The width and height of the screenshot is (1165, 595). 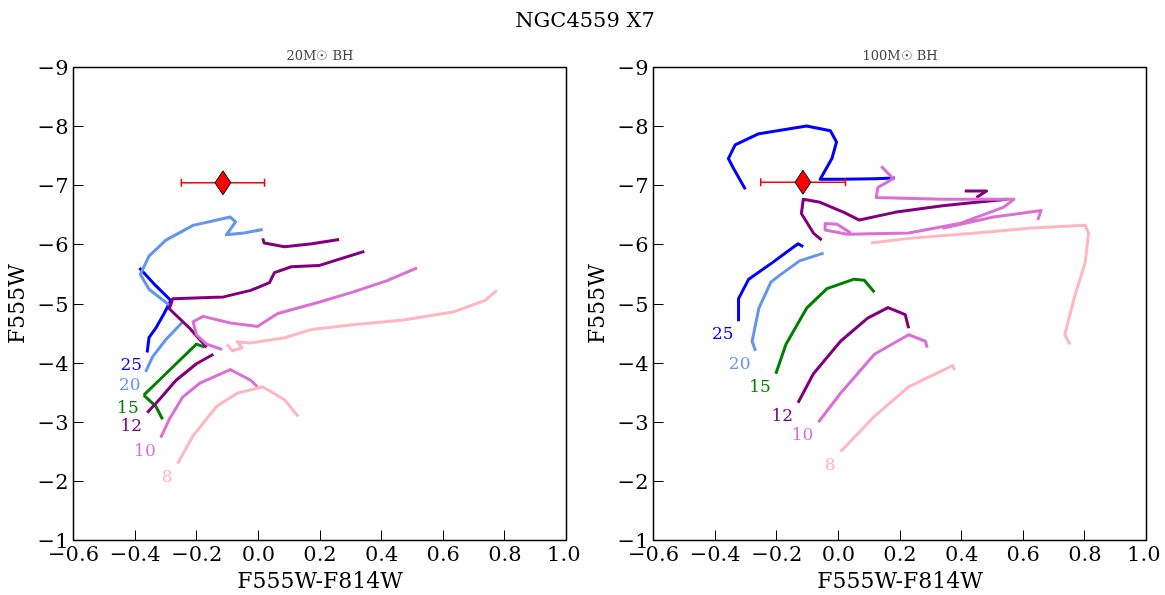 What do you see at coordinates (782, 414) in the screenshot?
I see `series-label: 12` at bounding box center [782, 414].